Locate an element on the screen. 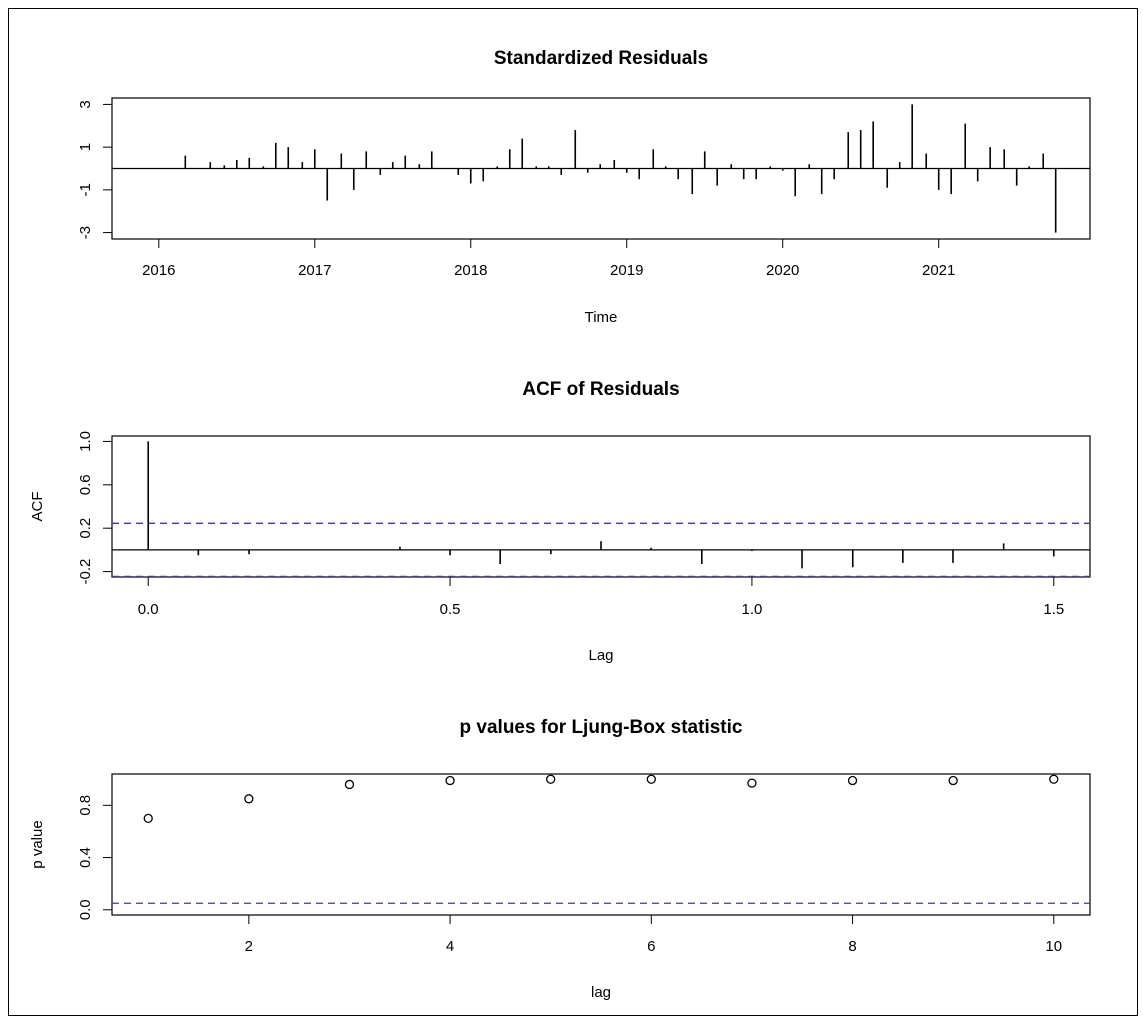 Image resolution: width=1143 pixels, height=1019 pixels. x-tick-label: 2021 is located at coordinates (938, 270).